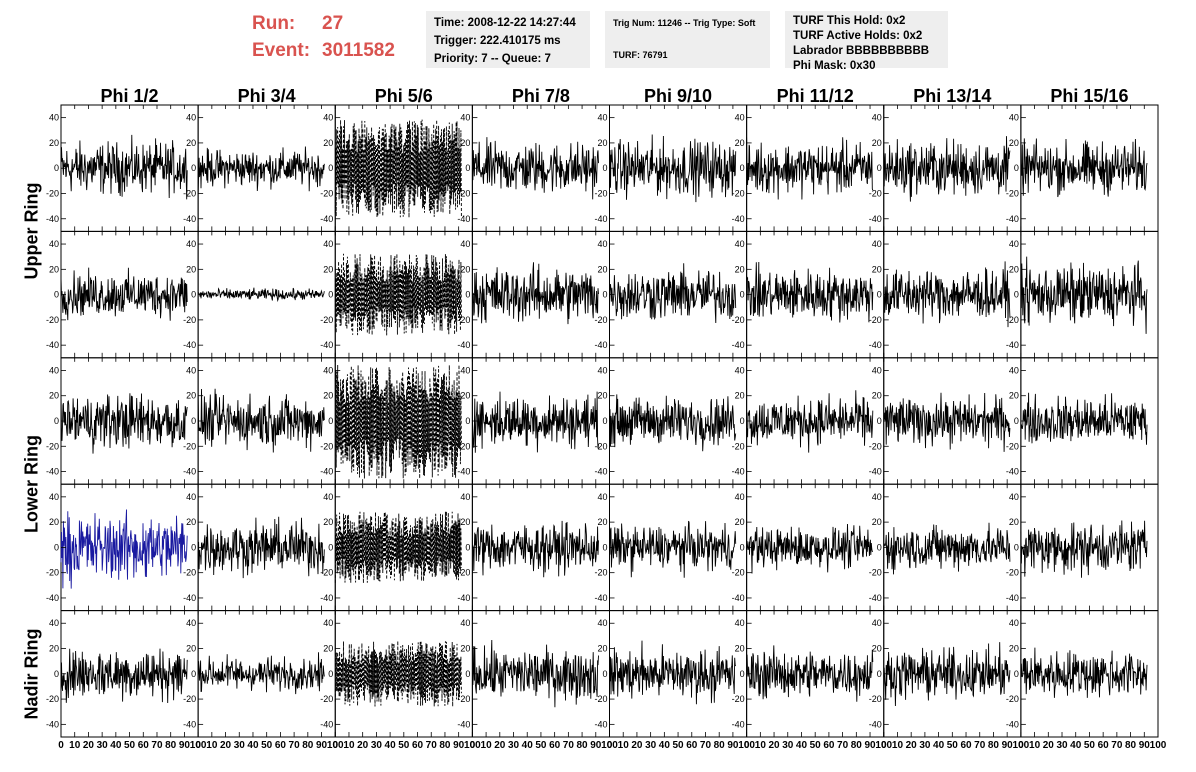 The image size is (1196, 772). What do you see at coordinates (733, 745) in the screenshot?
I see `x-tick-label-c4-9: 90` at bounding box center [733, 745].